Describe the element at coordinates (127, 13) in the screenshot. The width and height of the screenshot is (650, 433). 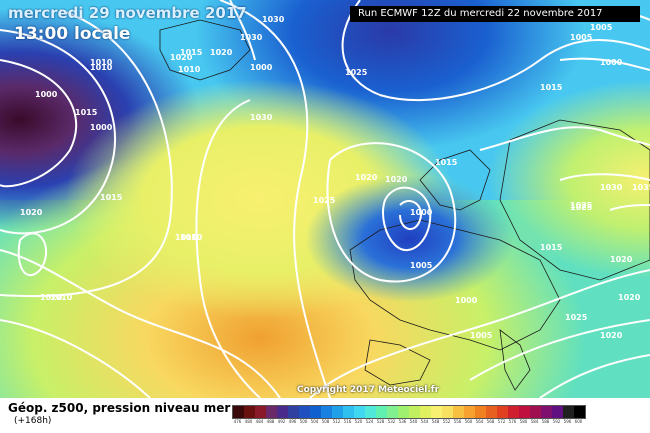
I see `forecast-date: mercredi 29 novembre 2017` at that location.